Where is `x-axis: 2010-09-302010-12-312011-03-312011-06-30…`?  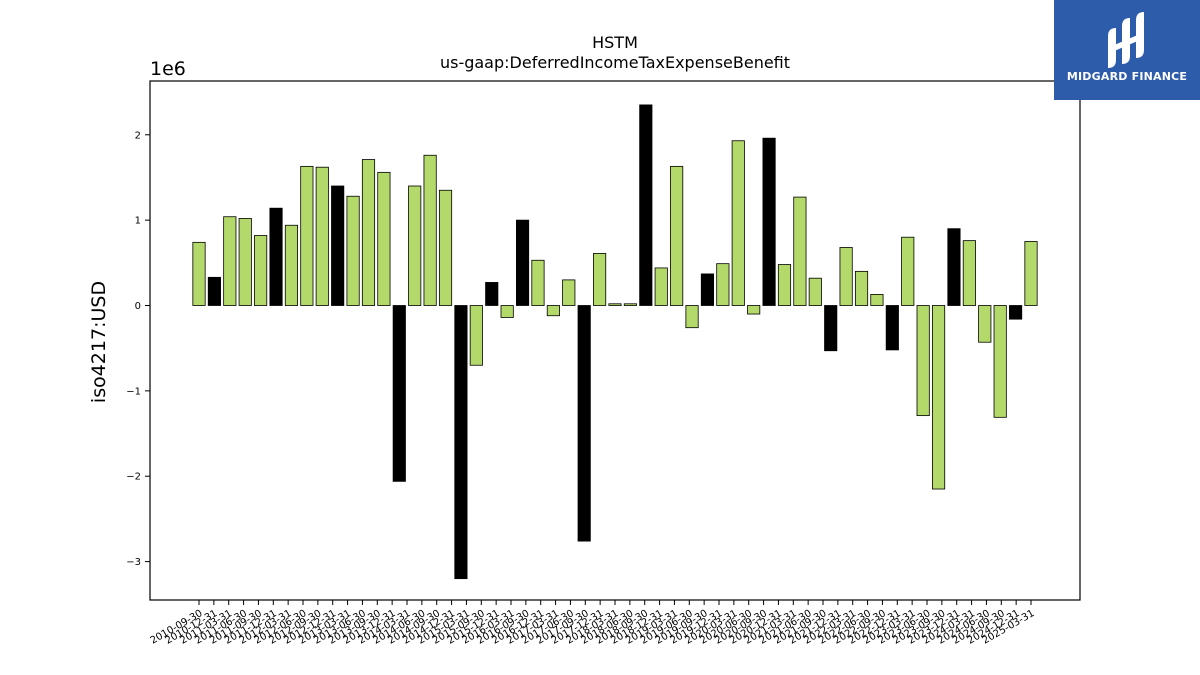 x-axis: 2010-09-302010-12-312011-03-312011-06-30… is located at coordinates (593, 623).